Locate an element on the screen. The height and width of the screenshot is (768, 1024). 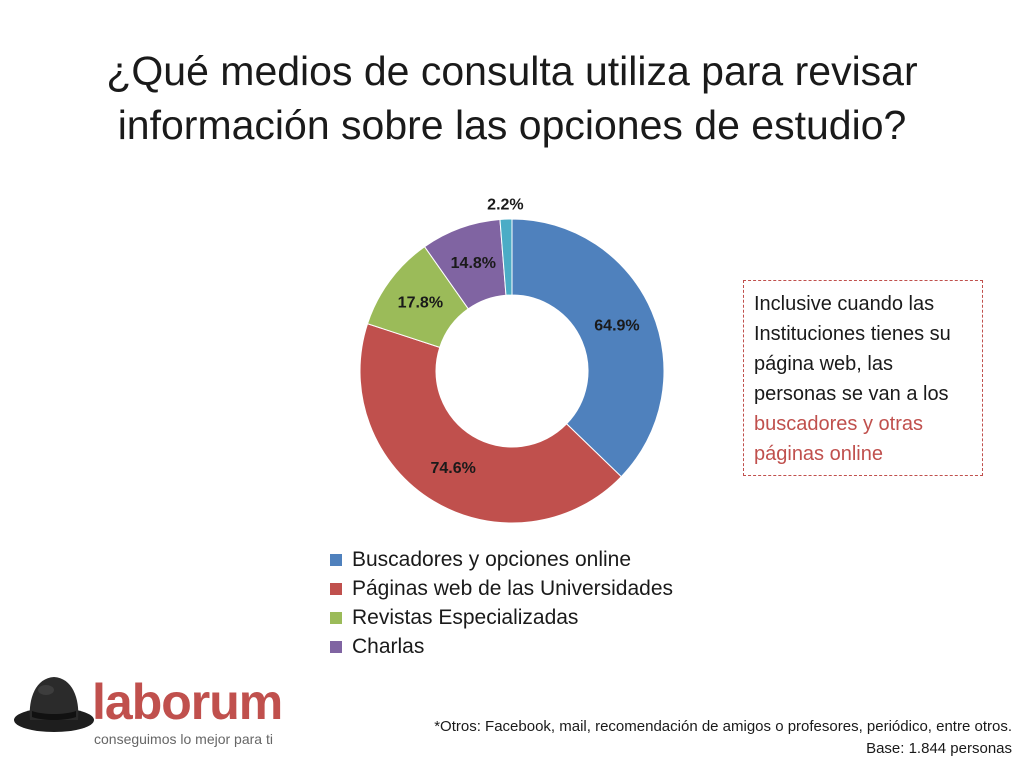
logo-wordmark: laborum is located at coordinates (187, 702).